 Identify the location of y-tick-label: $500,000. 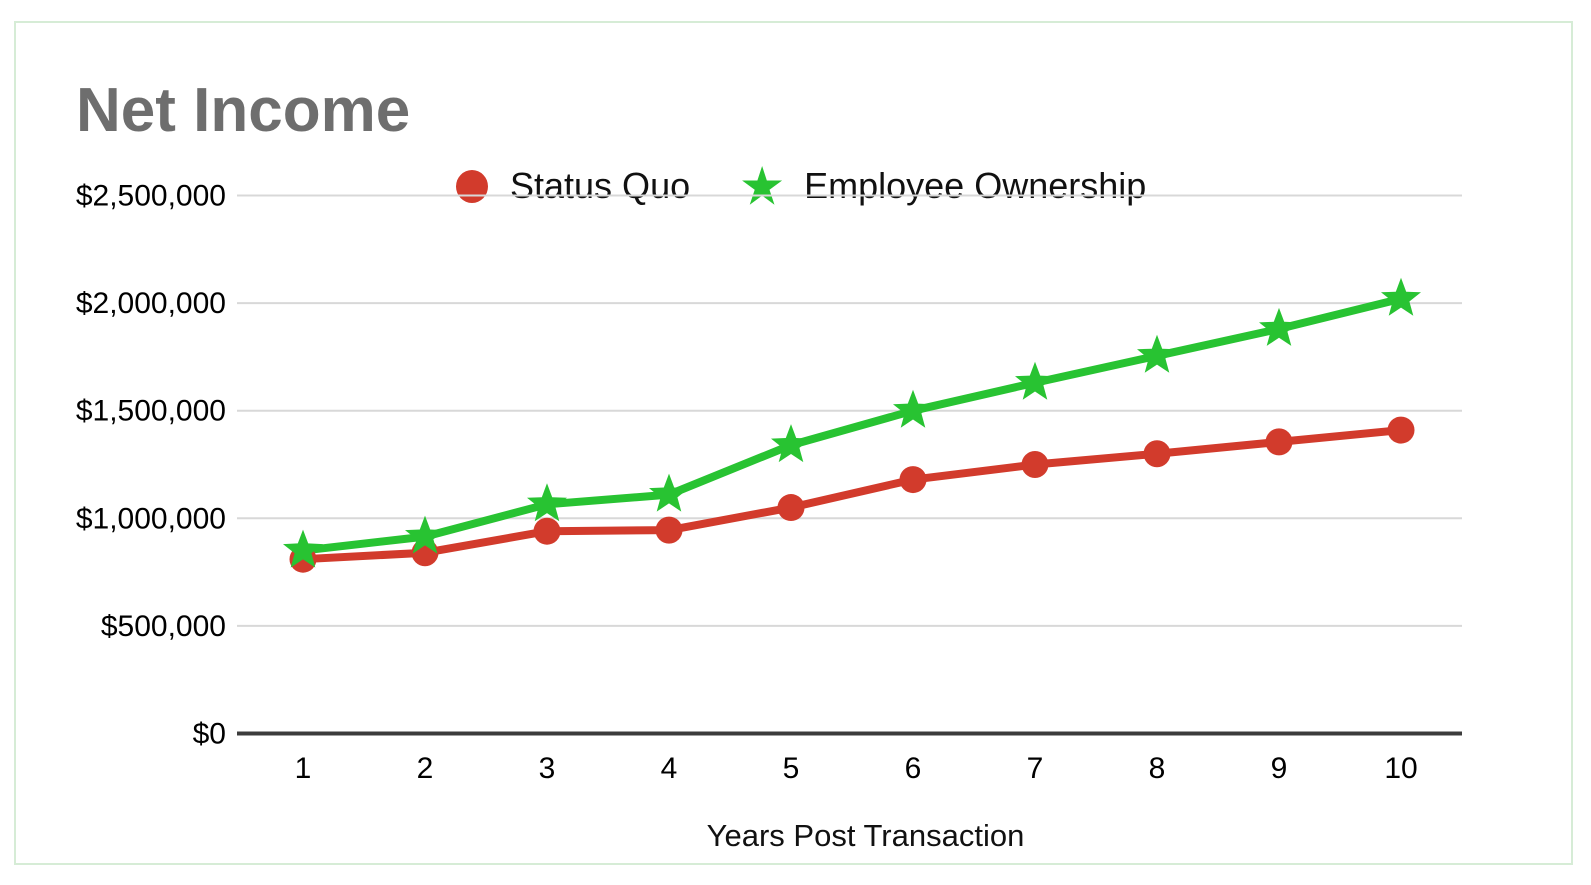
(163, 626).